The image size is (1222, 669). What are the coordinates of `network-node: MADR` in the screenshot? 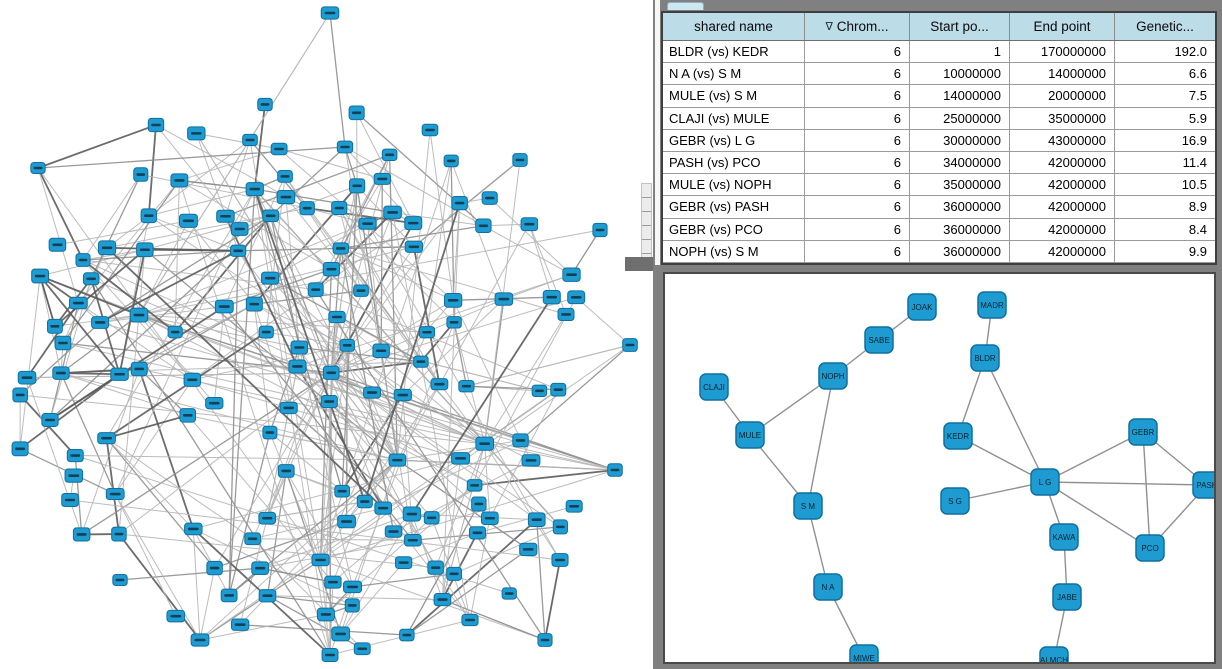 It's located at (992, 305).